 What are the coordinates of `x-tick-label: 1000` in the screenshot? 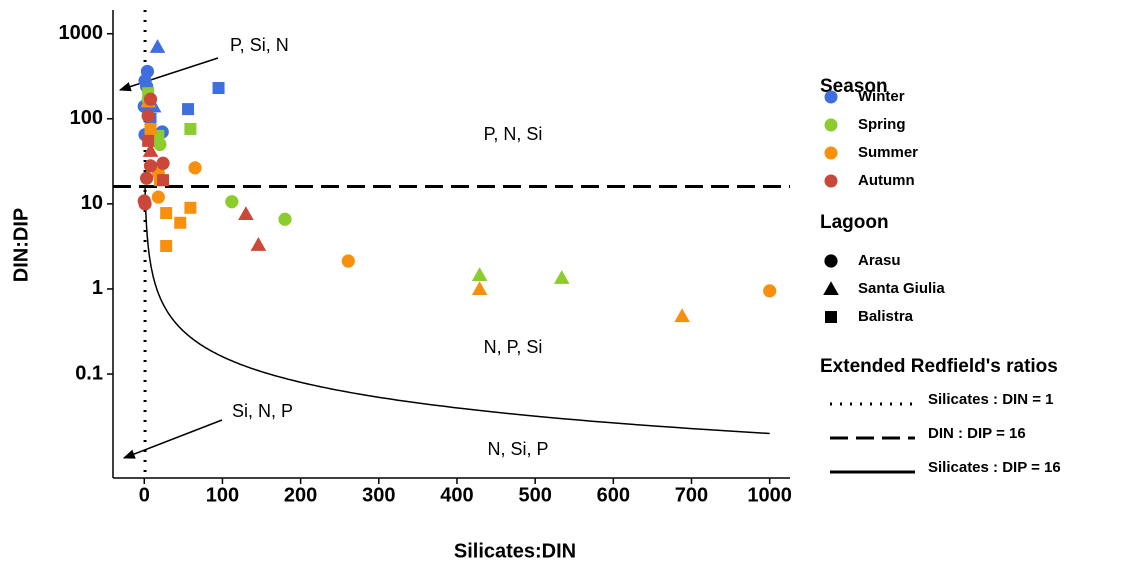 It's located at (769, 495).